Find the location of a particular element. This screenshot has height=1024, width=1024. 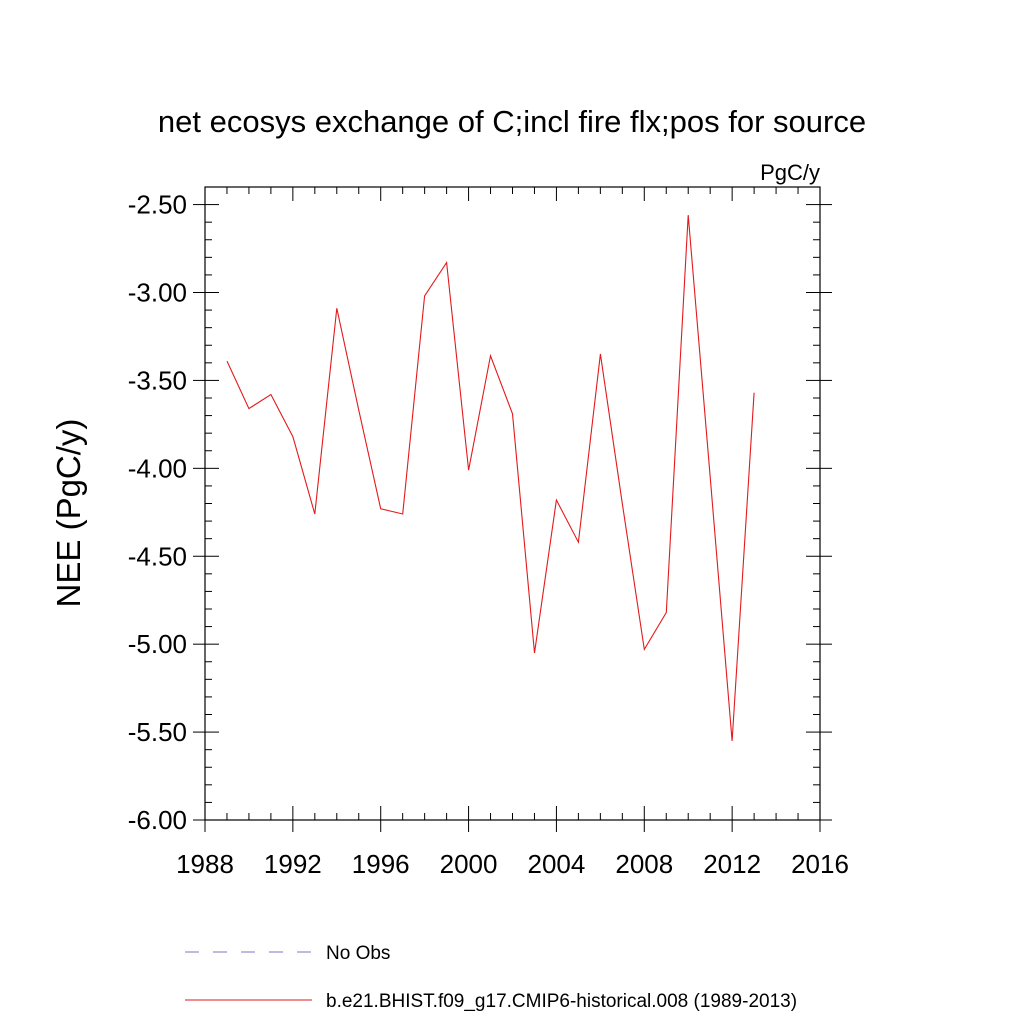

x-tick-label: 2008 is located at coordinates (644, 864).